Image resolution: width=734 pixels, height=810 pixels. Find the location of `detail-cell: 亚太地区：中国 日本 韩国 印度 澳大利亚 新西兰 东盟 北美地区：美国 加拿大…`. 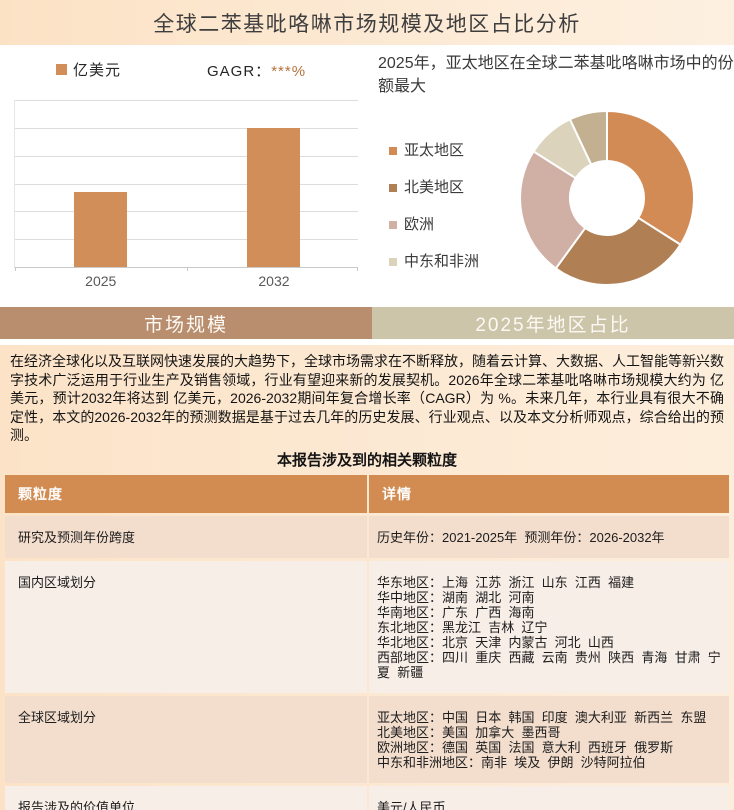

detail-cell: 亚太地区：中国 日本 韩国 印度 澳大利亚 新西兰 东盟 北美地区：美国 加拿大… is located at coordinates (549, 739).